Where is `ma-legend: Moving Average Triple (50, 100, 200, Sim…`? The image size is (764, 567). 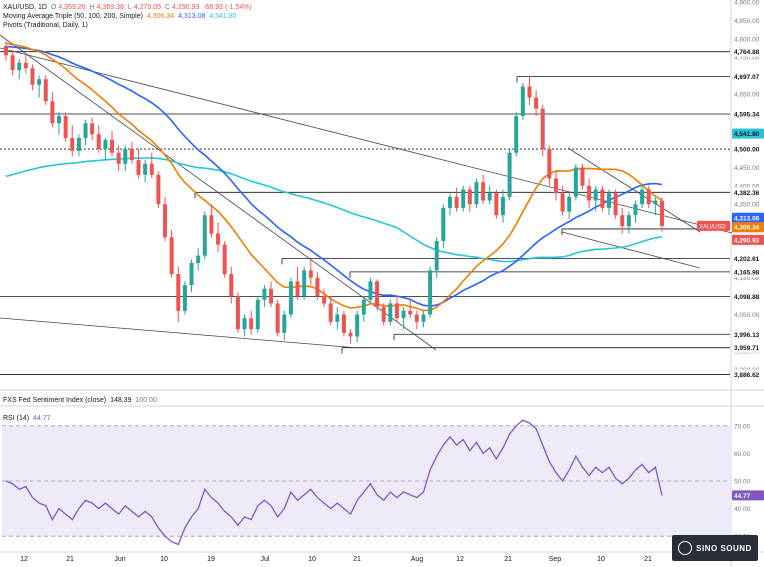 ma-legend: Moving Average Triple (50, 100, 200, Sim… is located at coordinates (121, 16).